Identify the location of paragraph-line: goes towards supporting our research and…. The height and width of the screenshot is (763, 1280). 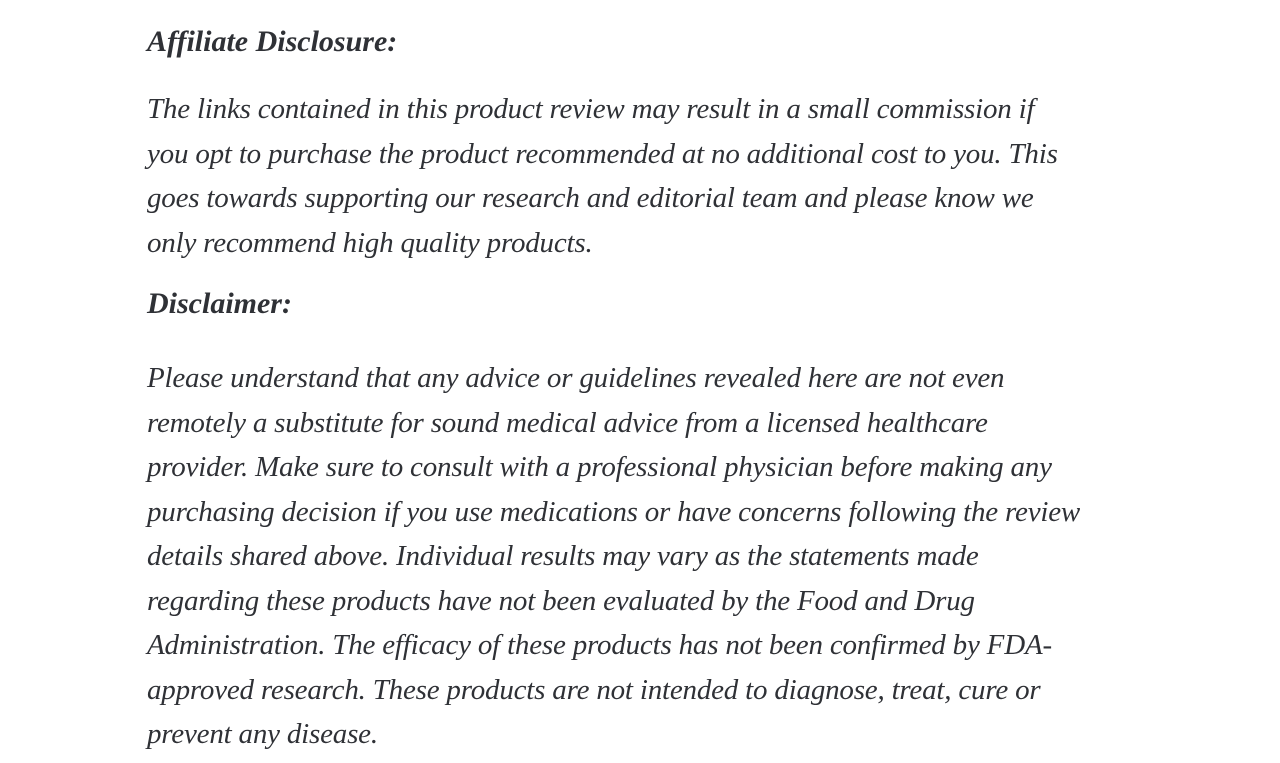
(590, 198).